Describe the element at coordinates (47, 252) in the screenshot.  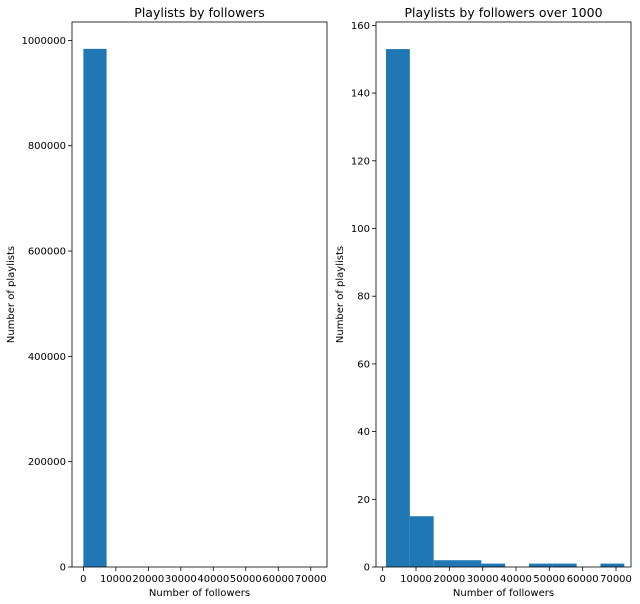
I see `y-tick-label: 600000` at that location.